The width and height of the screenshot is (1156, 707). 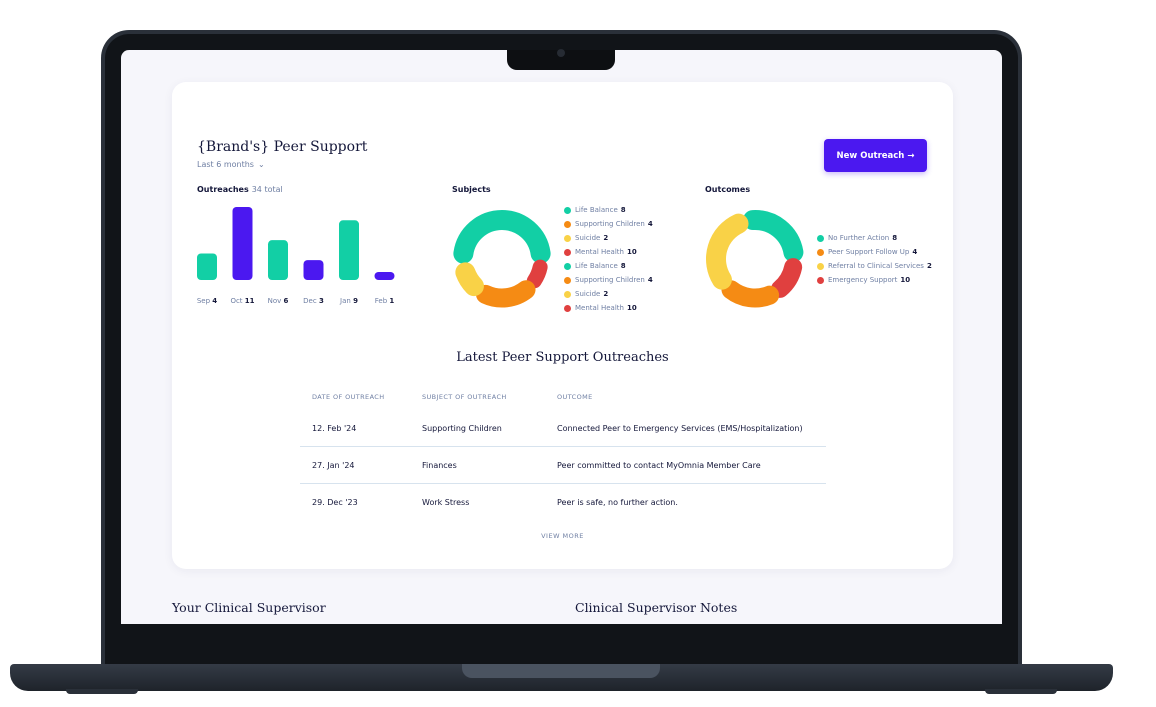 What do you see at coordinates (335, 502) in the screenshot?
I see `cell-date: 29. Dec '23` at bounding box center [335, 502].